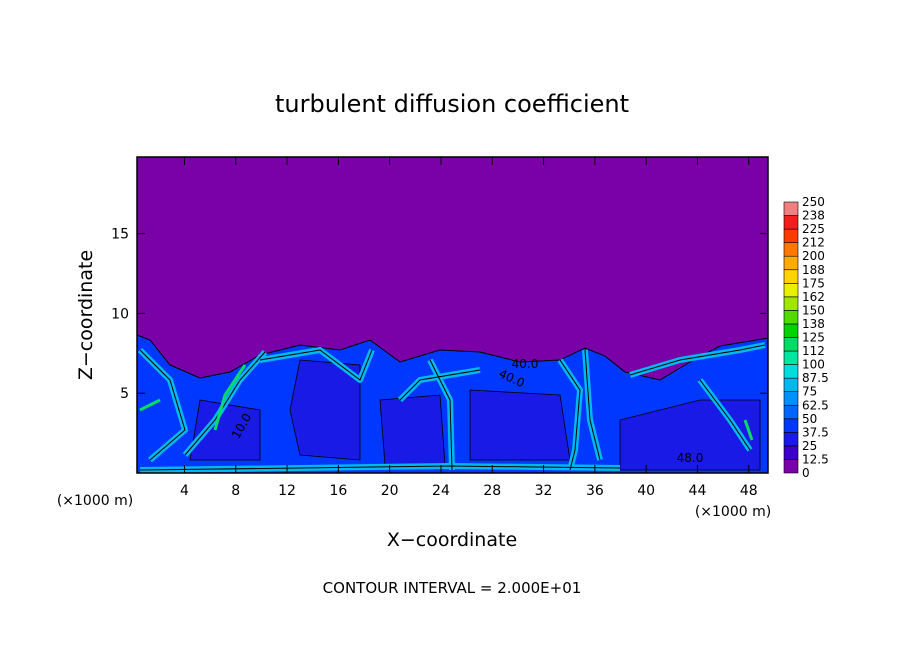  I want to click on colorbar-label: 188, so click(813, 270).